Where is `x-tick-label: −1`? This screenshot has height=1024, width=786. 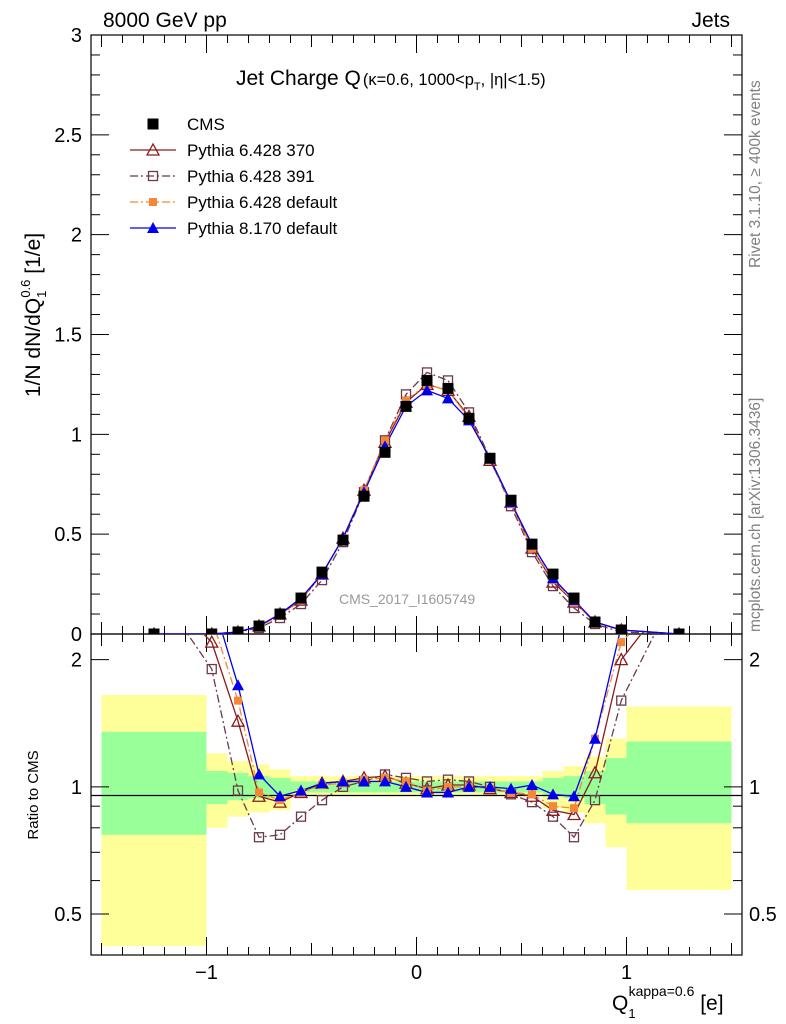 x-tick-label: −1 is located at coordinates (206, 973).